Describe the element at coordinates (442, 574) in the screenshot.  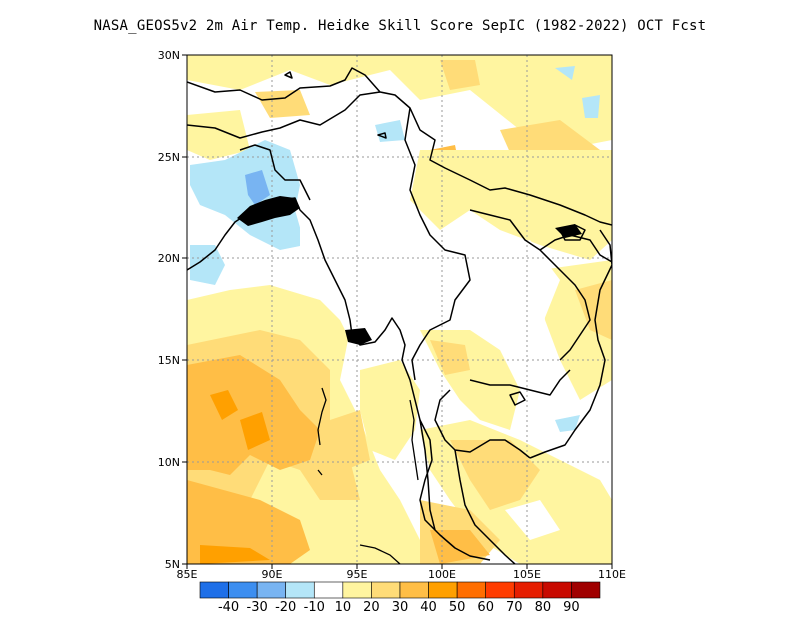
I see `x-tick-label: 100E` at that location.